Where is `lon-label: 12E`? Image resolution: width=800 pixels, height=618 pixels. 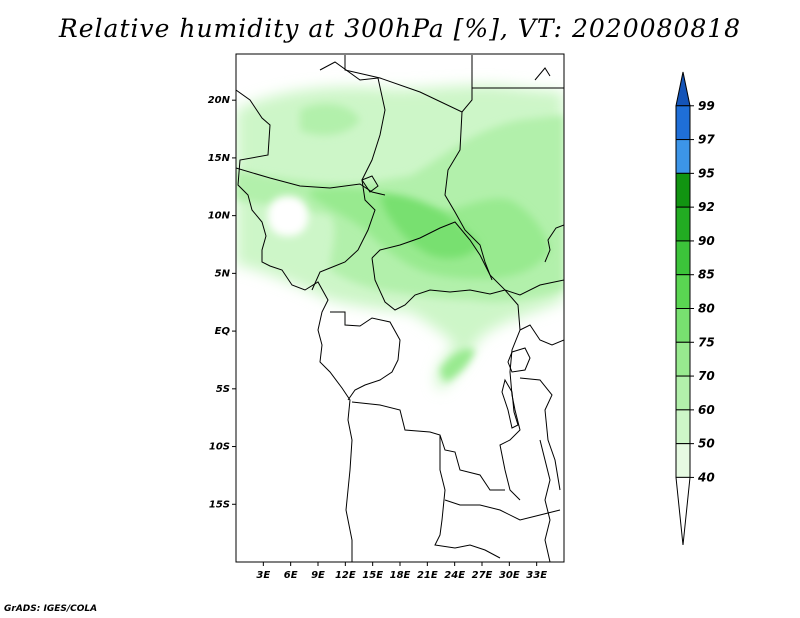
lon-label: 12E is located at coordinates (345, 575).